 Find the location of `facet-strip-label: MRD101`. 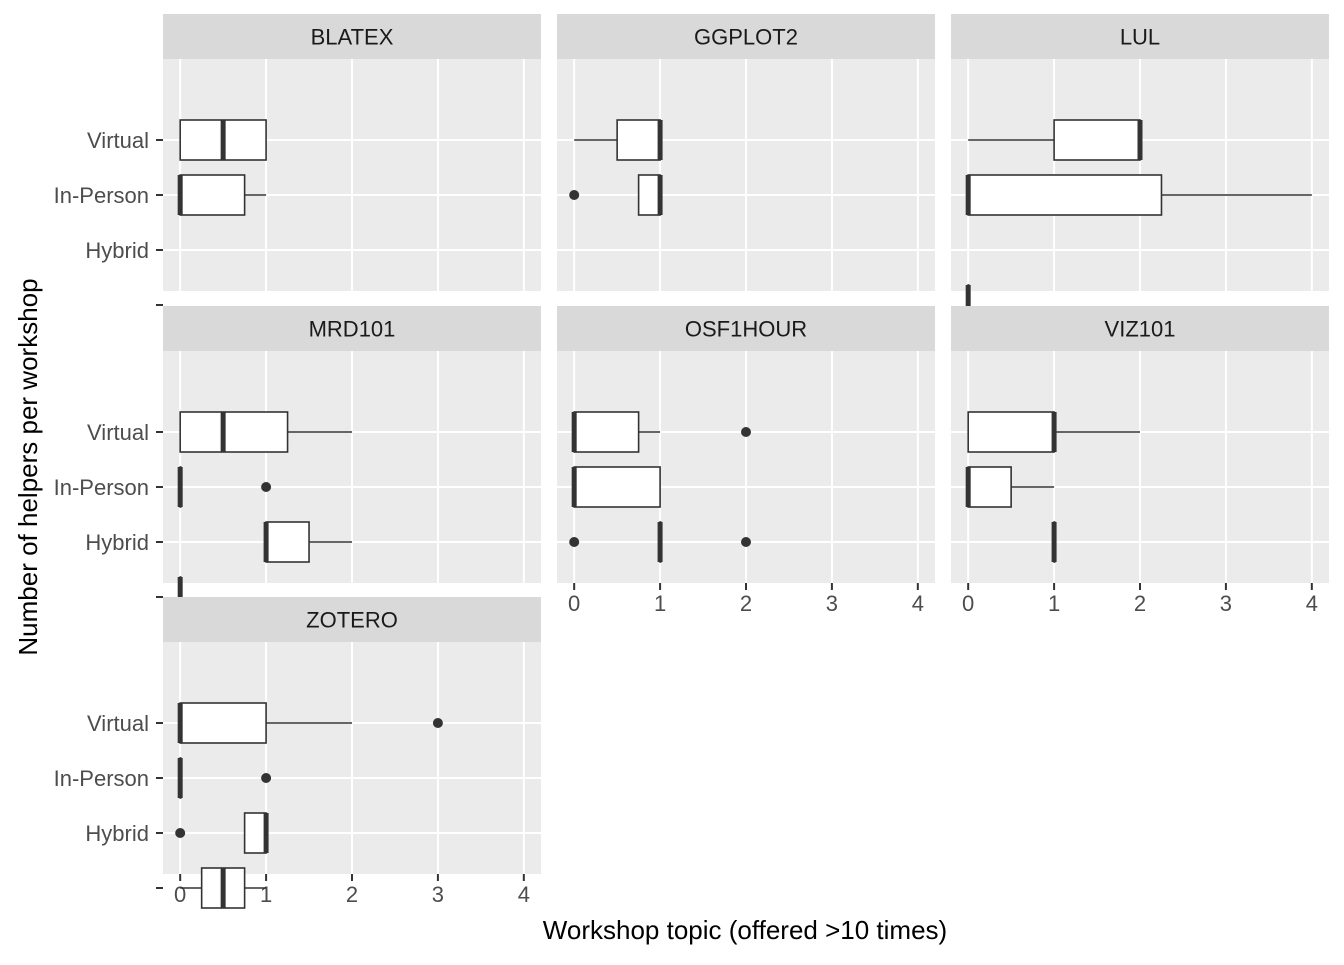

facet-strip-label: MRD101 is located at coordinates (352, 329).